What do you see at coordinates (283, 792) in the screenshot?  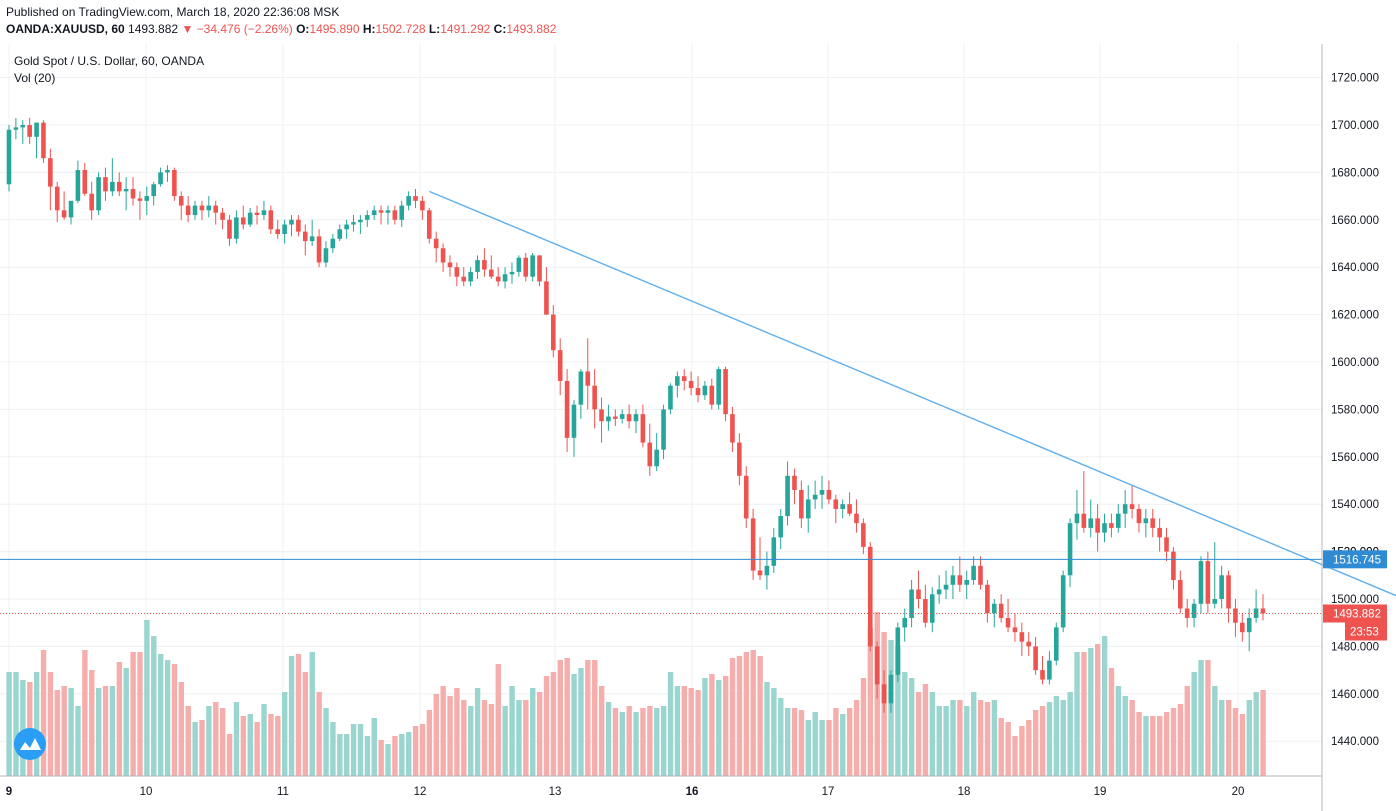 I see `x-tick-label: 11` at bounding box center [283, 792].